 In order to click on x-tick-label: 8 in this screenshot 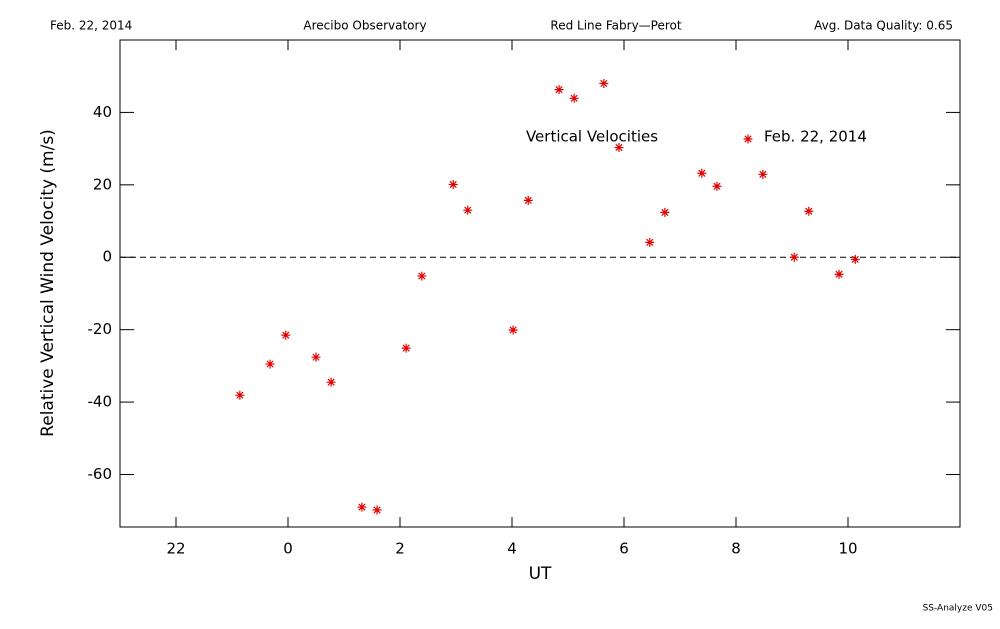, I will do `click(736, 549)`.